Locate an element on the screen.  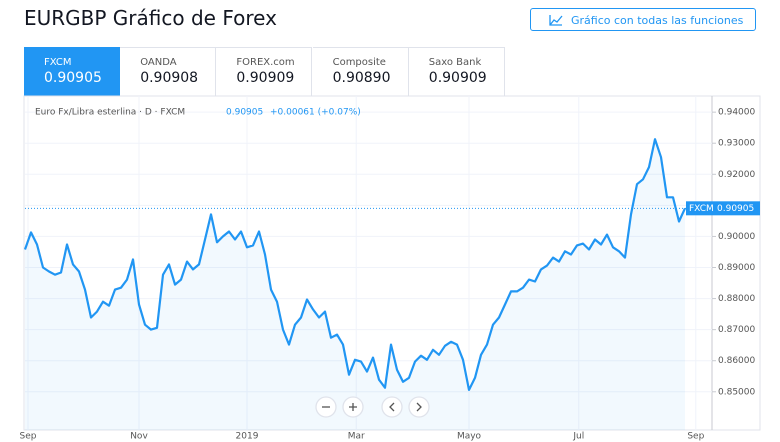
legend-symbol: Euro Fx/Libra esterlina · D · FXCM is located at coordinates (110, 113).